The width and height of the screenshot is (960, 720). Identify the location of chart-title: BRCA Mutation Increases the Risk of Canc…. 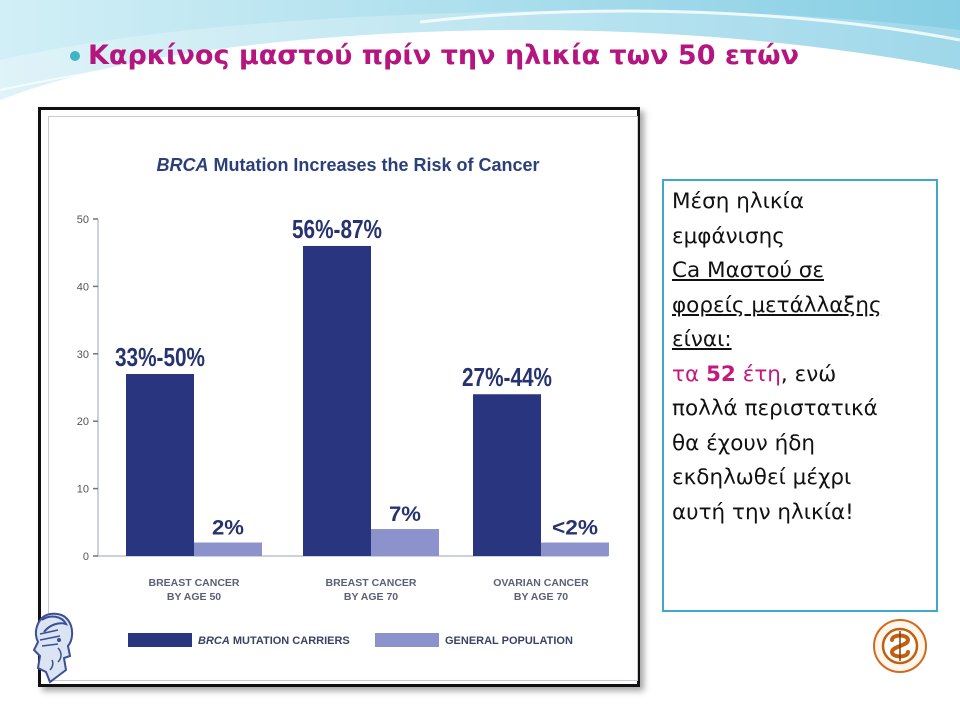
(347, 165).